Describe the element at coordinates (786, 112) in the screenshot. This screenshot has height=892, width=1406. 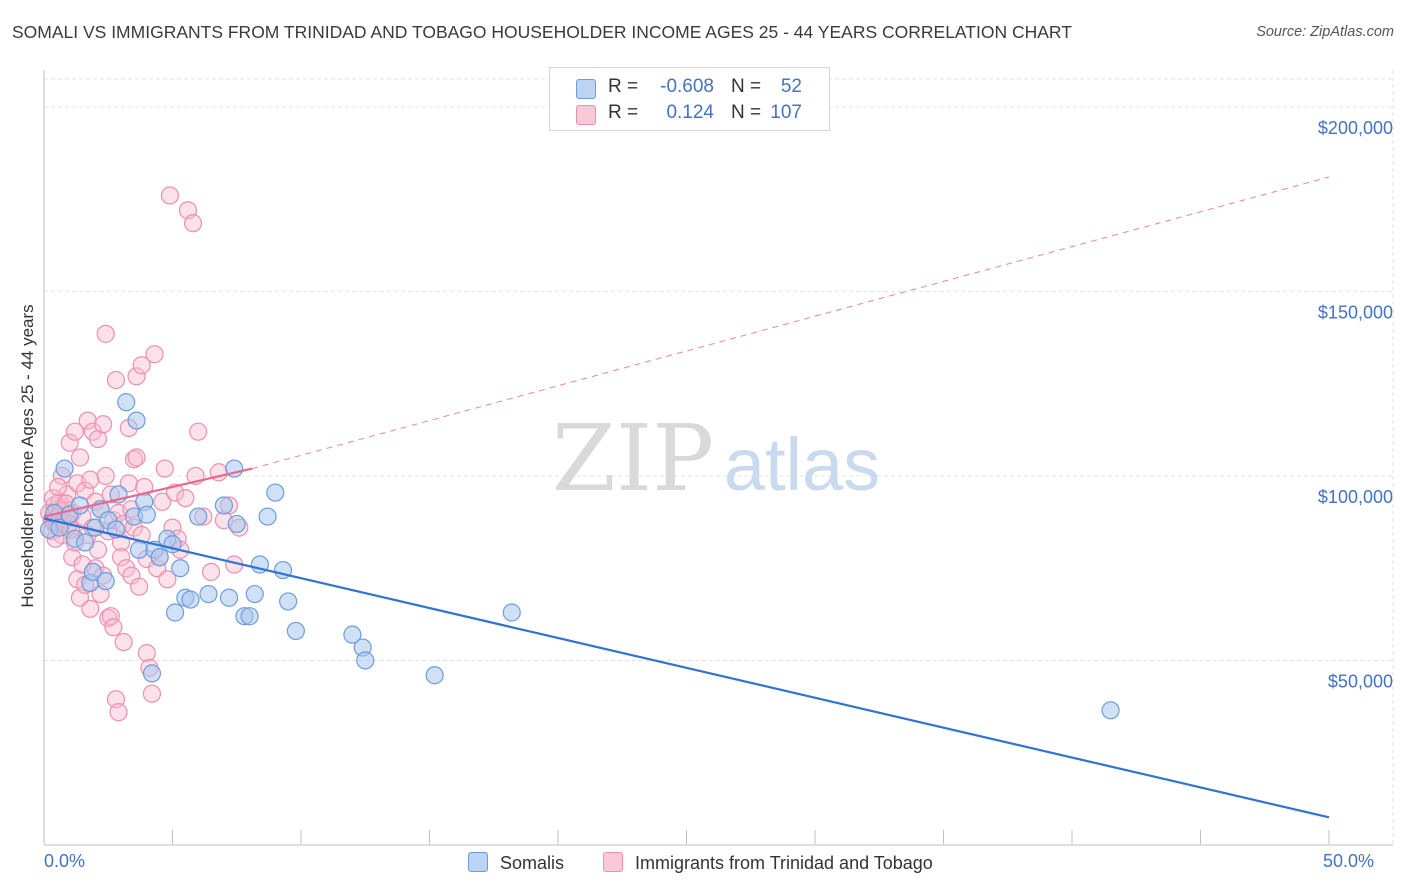
I see `legend-n-value: 107` at that location.